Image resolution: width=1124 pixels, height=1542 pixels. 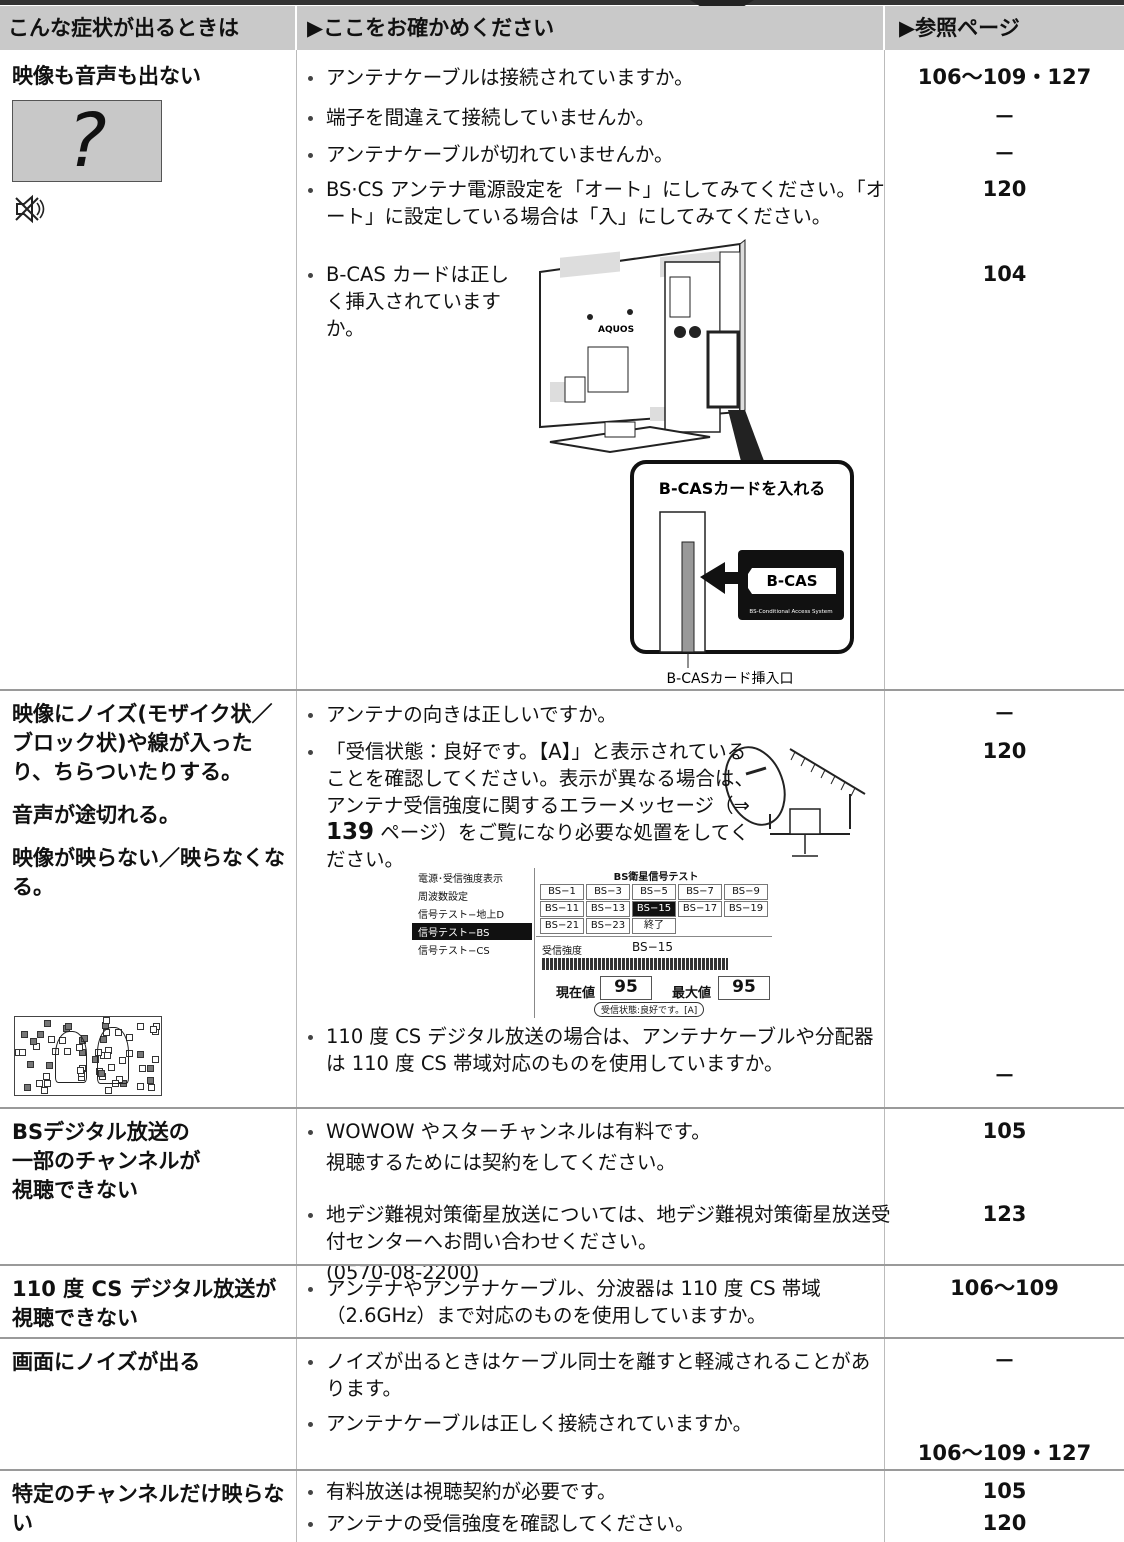 I want to click on symptom-text: 110 度 CS デジタル放送が視聴できない, so click(x=144, y=1303).